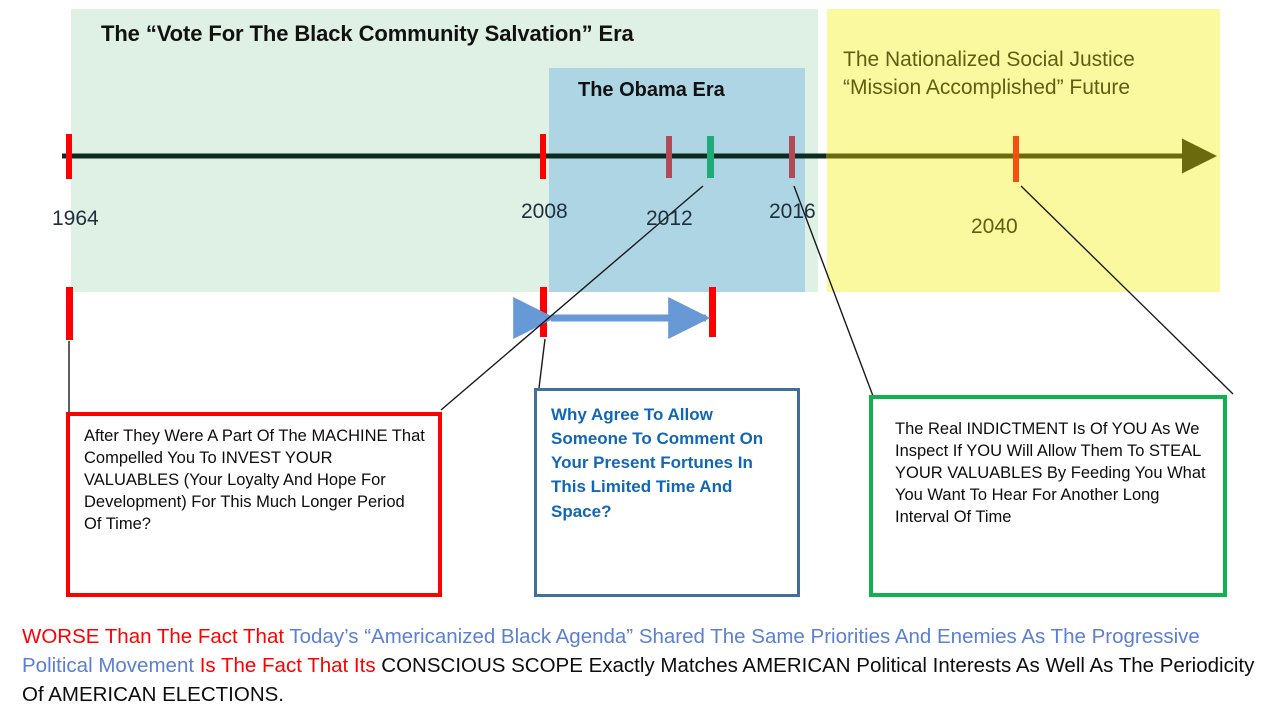 Image resolution: width=1280 pixels, height=720 pixels. I want to click on year-label-2012: 2012, so click(669, 218).